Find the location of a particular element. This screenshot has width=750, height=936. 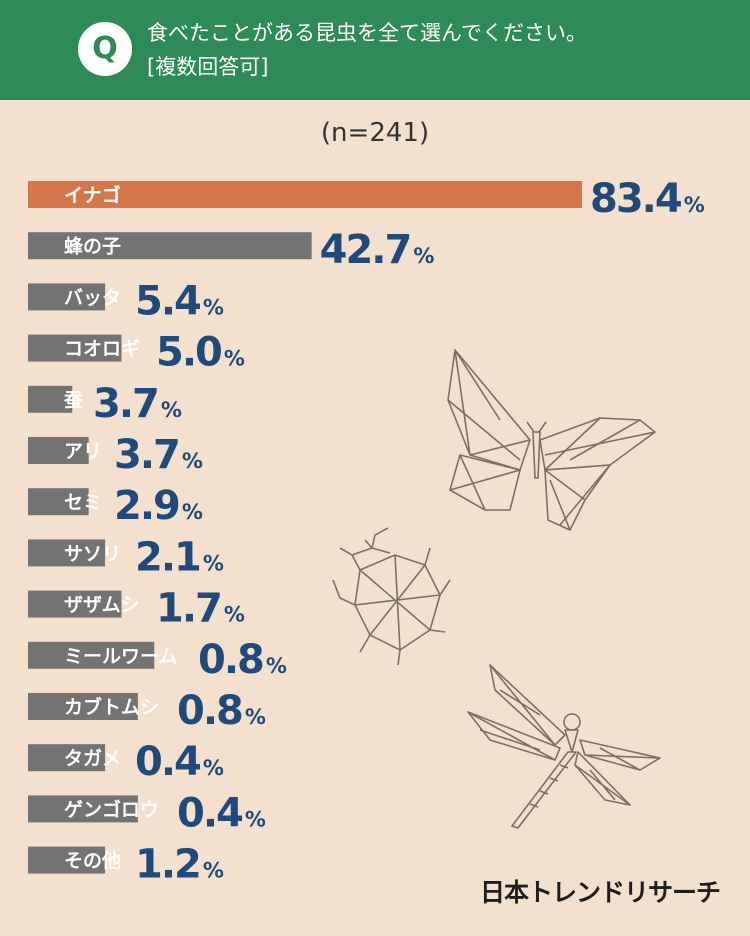

value-label-0: 83.4% is located at coordinates (647, 199).